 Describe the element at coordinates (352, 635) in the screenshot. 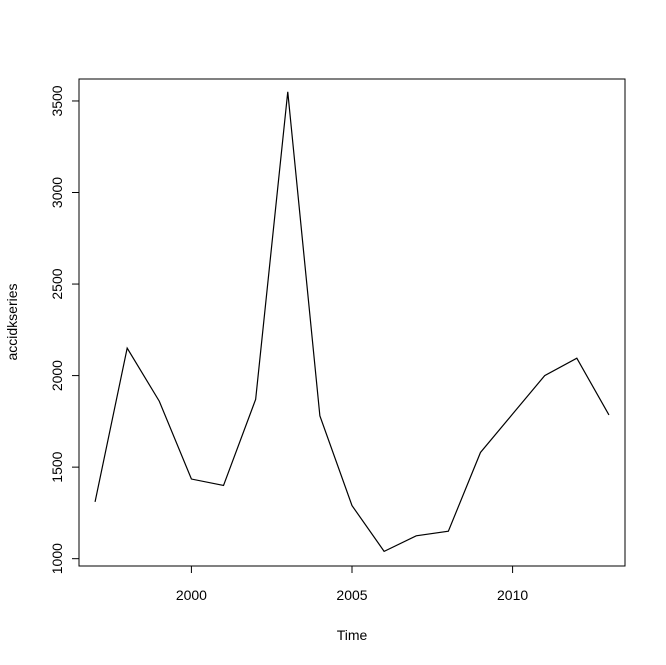

I see `x-axis-title: Time` at that location.